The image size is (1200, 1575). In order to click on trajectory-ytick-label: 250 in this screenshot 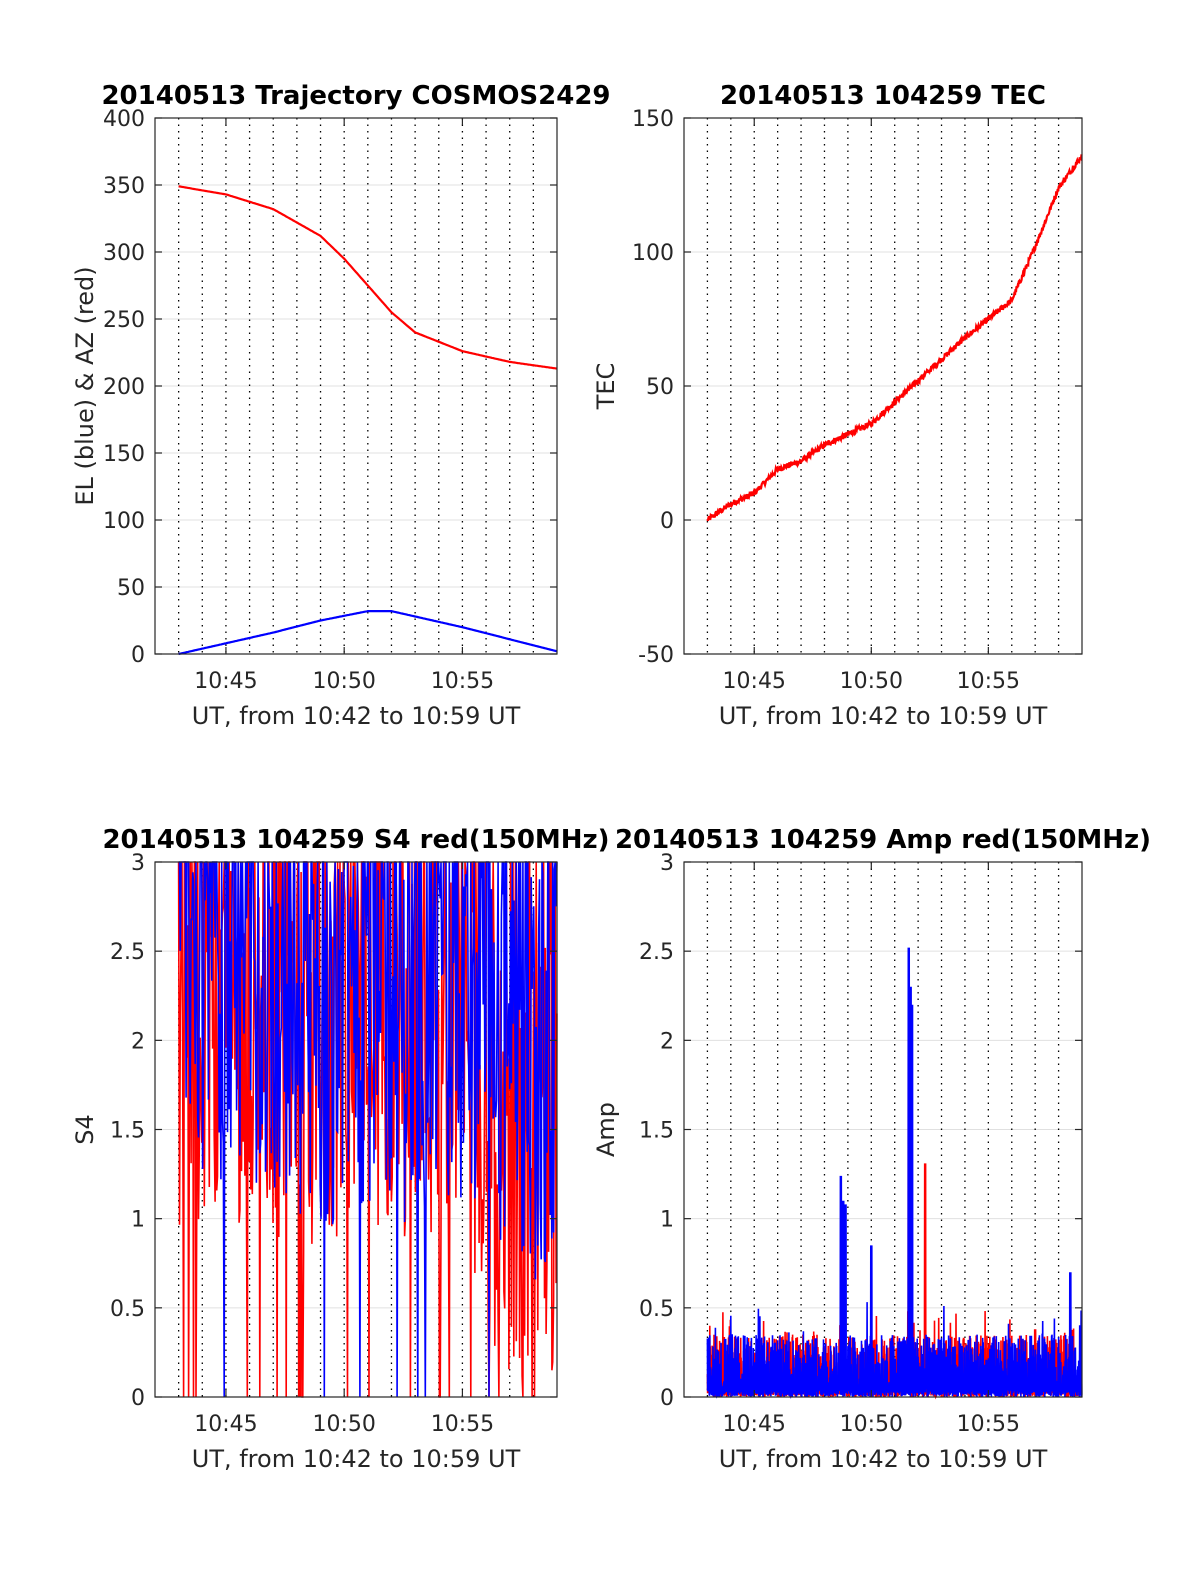, I will do `click(124, 320)`.